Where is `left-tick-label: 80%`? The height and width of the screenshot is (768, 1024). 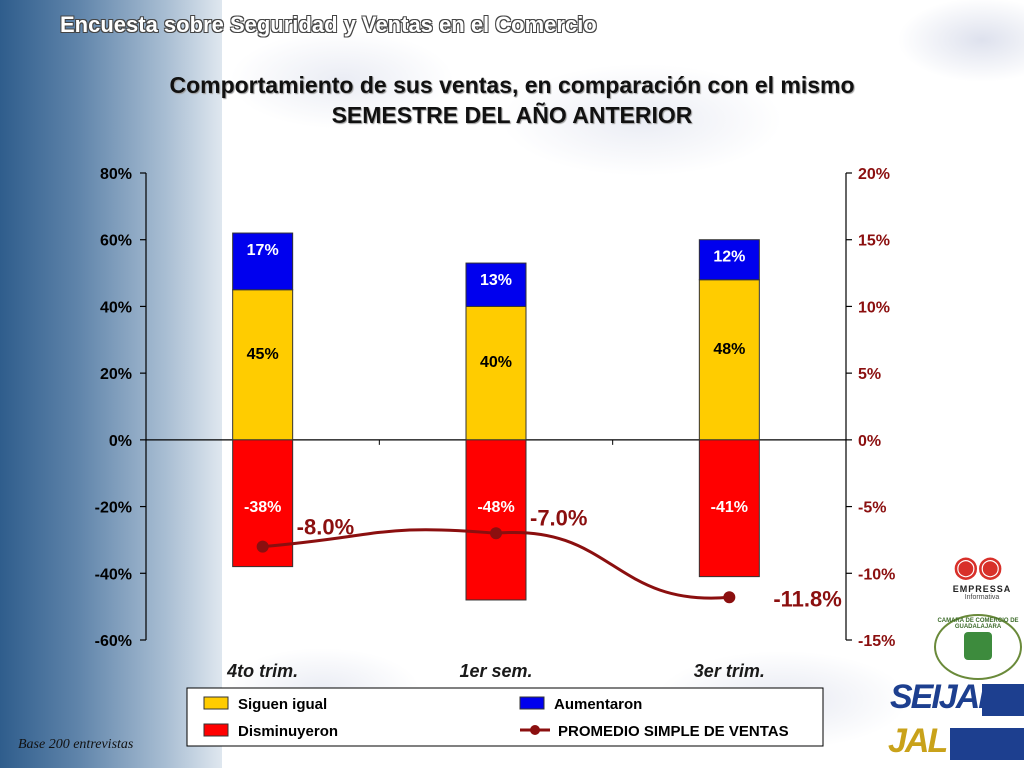 left-tick-label: 80% is located at coordinates (116, 174).